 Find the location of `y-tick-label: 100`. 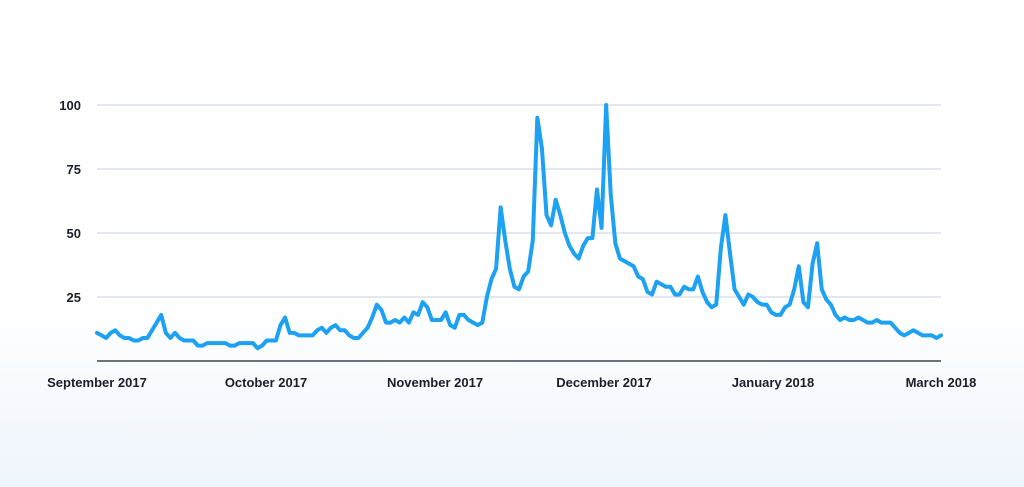

y-tick-label: 100 is located at coordinates (70, 105).